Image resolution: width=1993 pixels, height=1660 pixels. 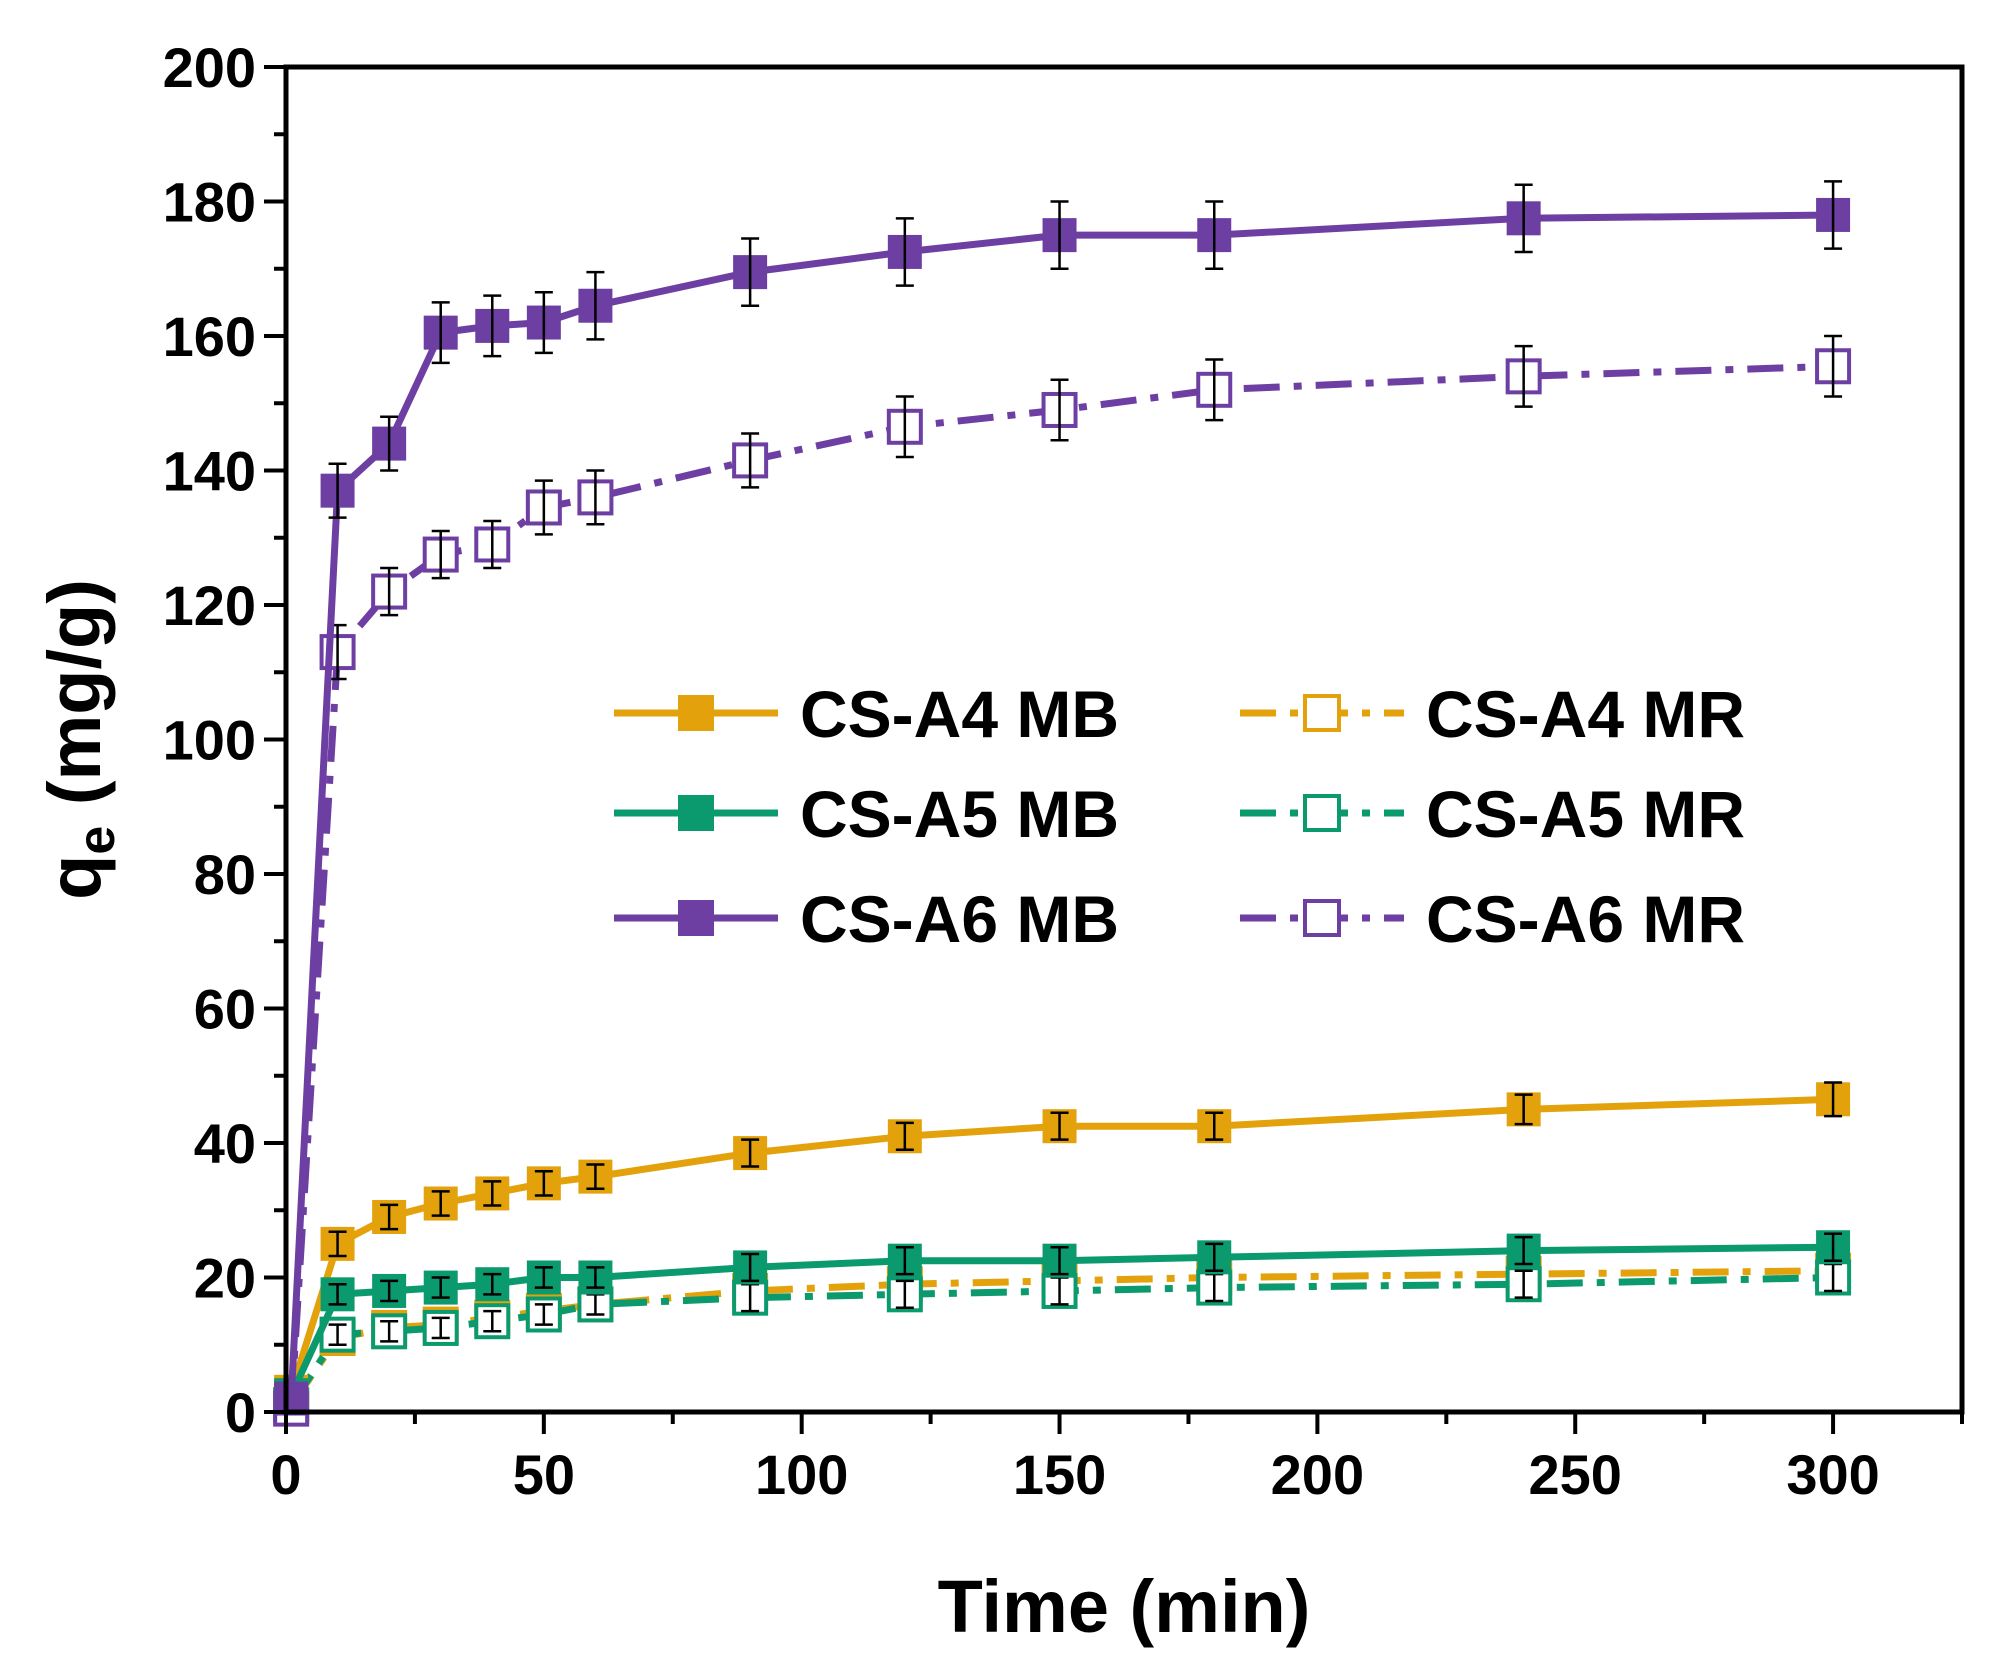 I want to click on legend-label: CS-A5 MB, so click(x=959, y=814).